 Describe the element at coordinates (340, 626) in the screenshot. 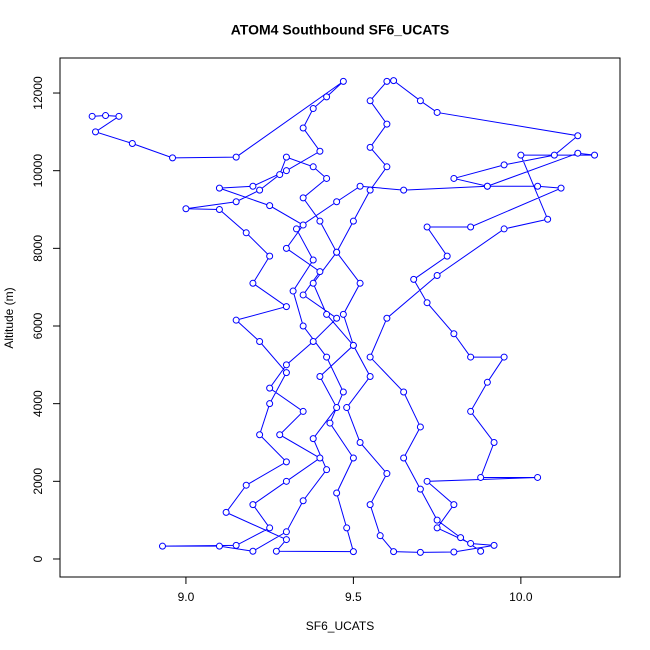

I see `x-axis-label: SF6_UCATS` at that location.